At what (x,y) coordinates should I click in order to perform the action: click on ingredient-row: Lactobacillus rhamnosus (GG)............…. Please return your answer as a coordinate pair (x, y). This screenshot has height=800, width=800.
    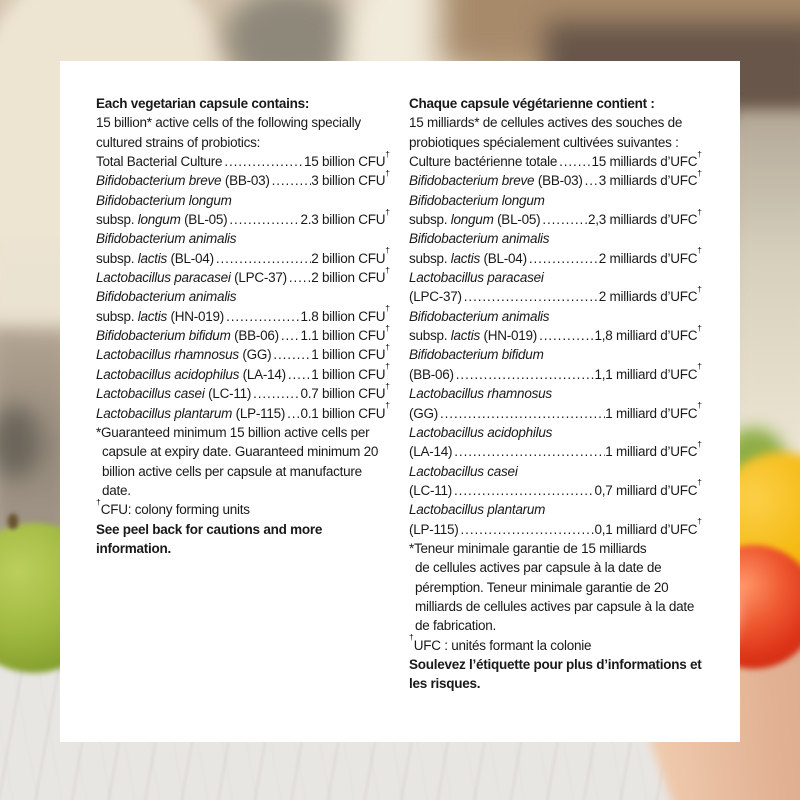
    Looking at the image, I should click on (243, 352).